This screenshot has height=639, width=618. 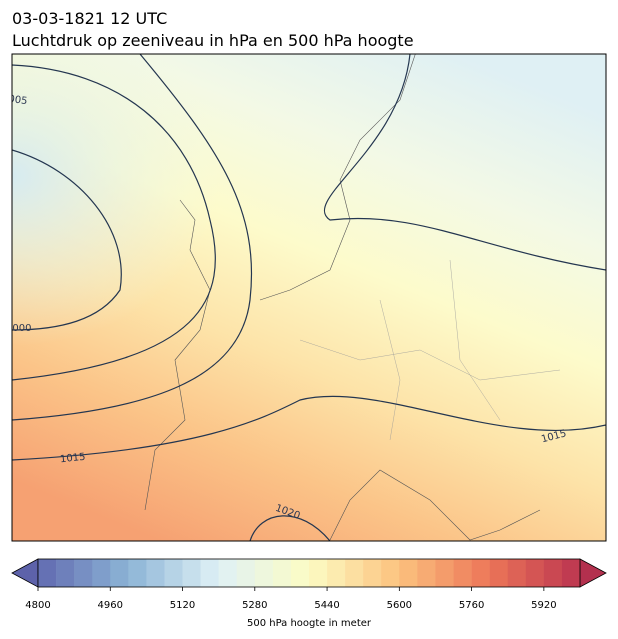 What do you see at coordinates (254, 605) in the screenshot?
I see `colorbar-tick-label: 5280` at bounding box center [254, 605].